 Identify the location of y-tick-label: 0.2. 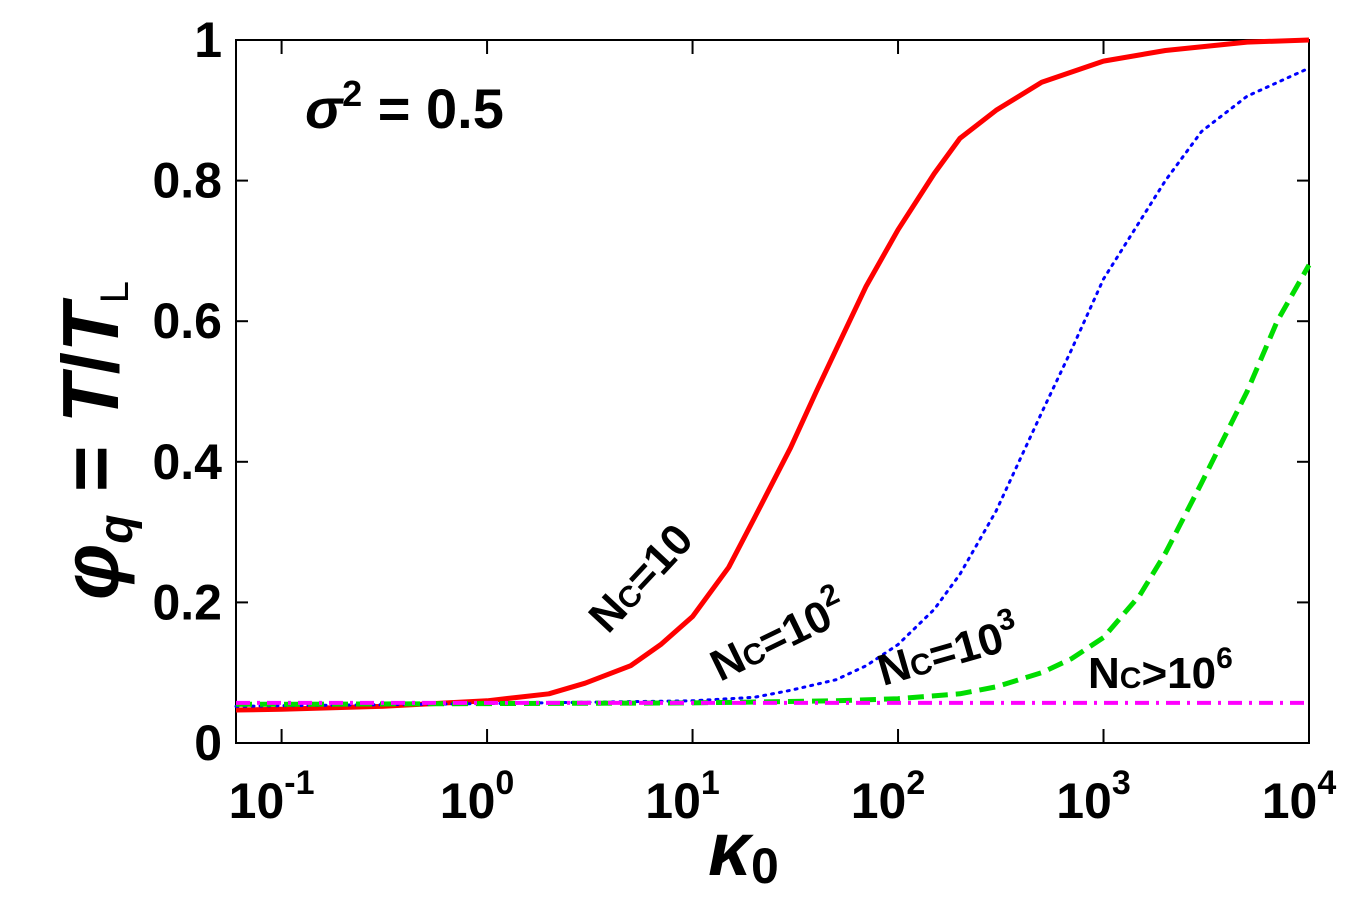
(187, 602).